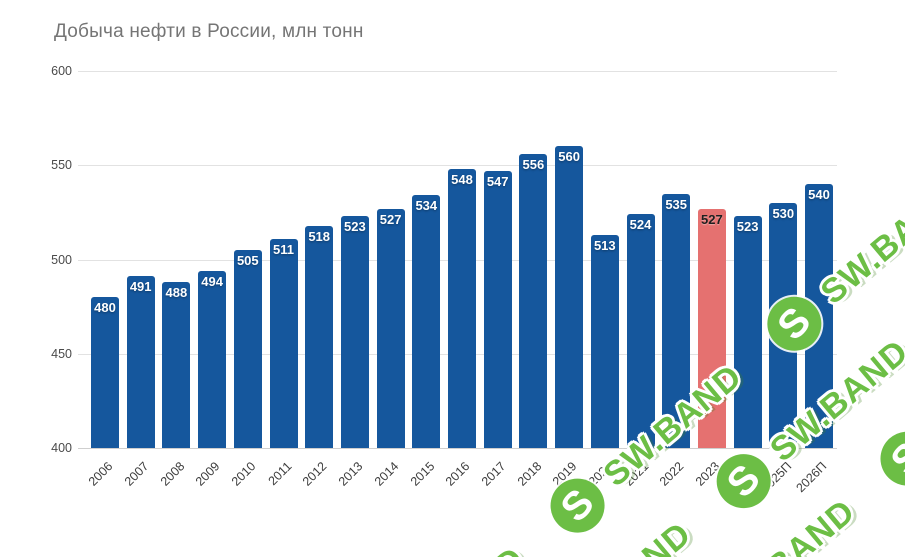 Image resolution: width=905 pixels, height=557 pixels. Describe the element at coordinates (811, 477) in the screenshot. I see `x-axis-tick-label: 2026П` at that location.